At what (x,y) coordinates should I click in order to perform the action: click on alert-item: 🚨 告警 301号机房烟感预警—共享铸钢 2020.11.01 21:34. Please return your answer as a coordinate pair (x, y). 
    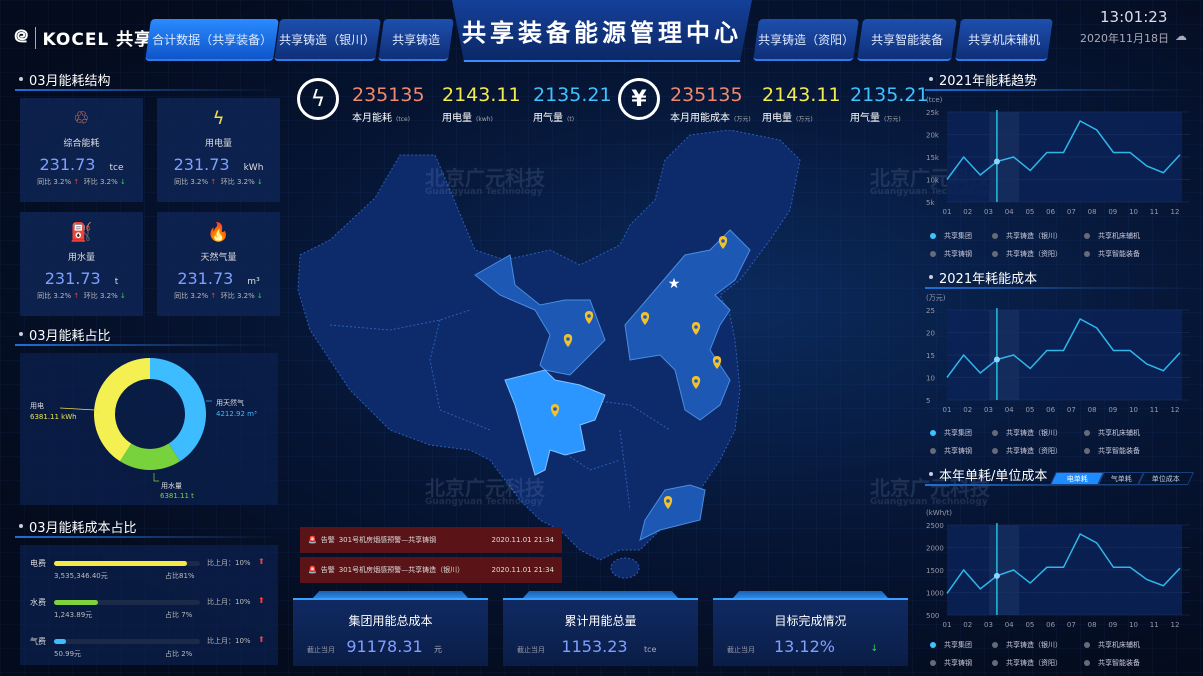
    Looking at the image, I should click on (431, 540).